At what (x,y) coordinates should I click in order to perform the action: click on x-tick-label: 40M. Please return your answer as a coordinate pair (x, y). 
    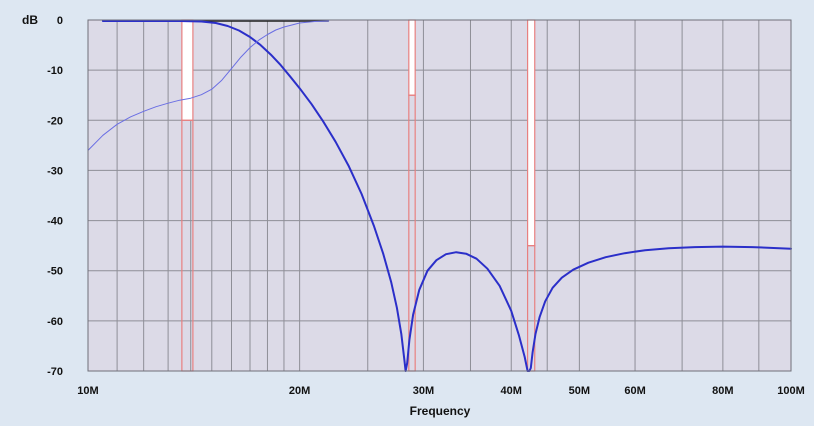
    Looking at the image, I should click on (511, 391).